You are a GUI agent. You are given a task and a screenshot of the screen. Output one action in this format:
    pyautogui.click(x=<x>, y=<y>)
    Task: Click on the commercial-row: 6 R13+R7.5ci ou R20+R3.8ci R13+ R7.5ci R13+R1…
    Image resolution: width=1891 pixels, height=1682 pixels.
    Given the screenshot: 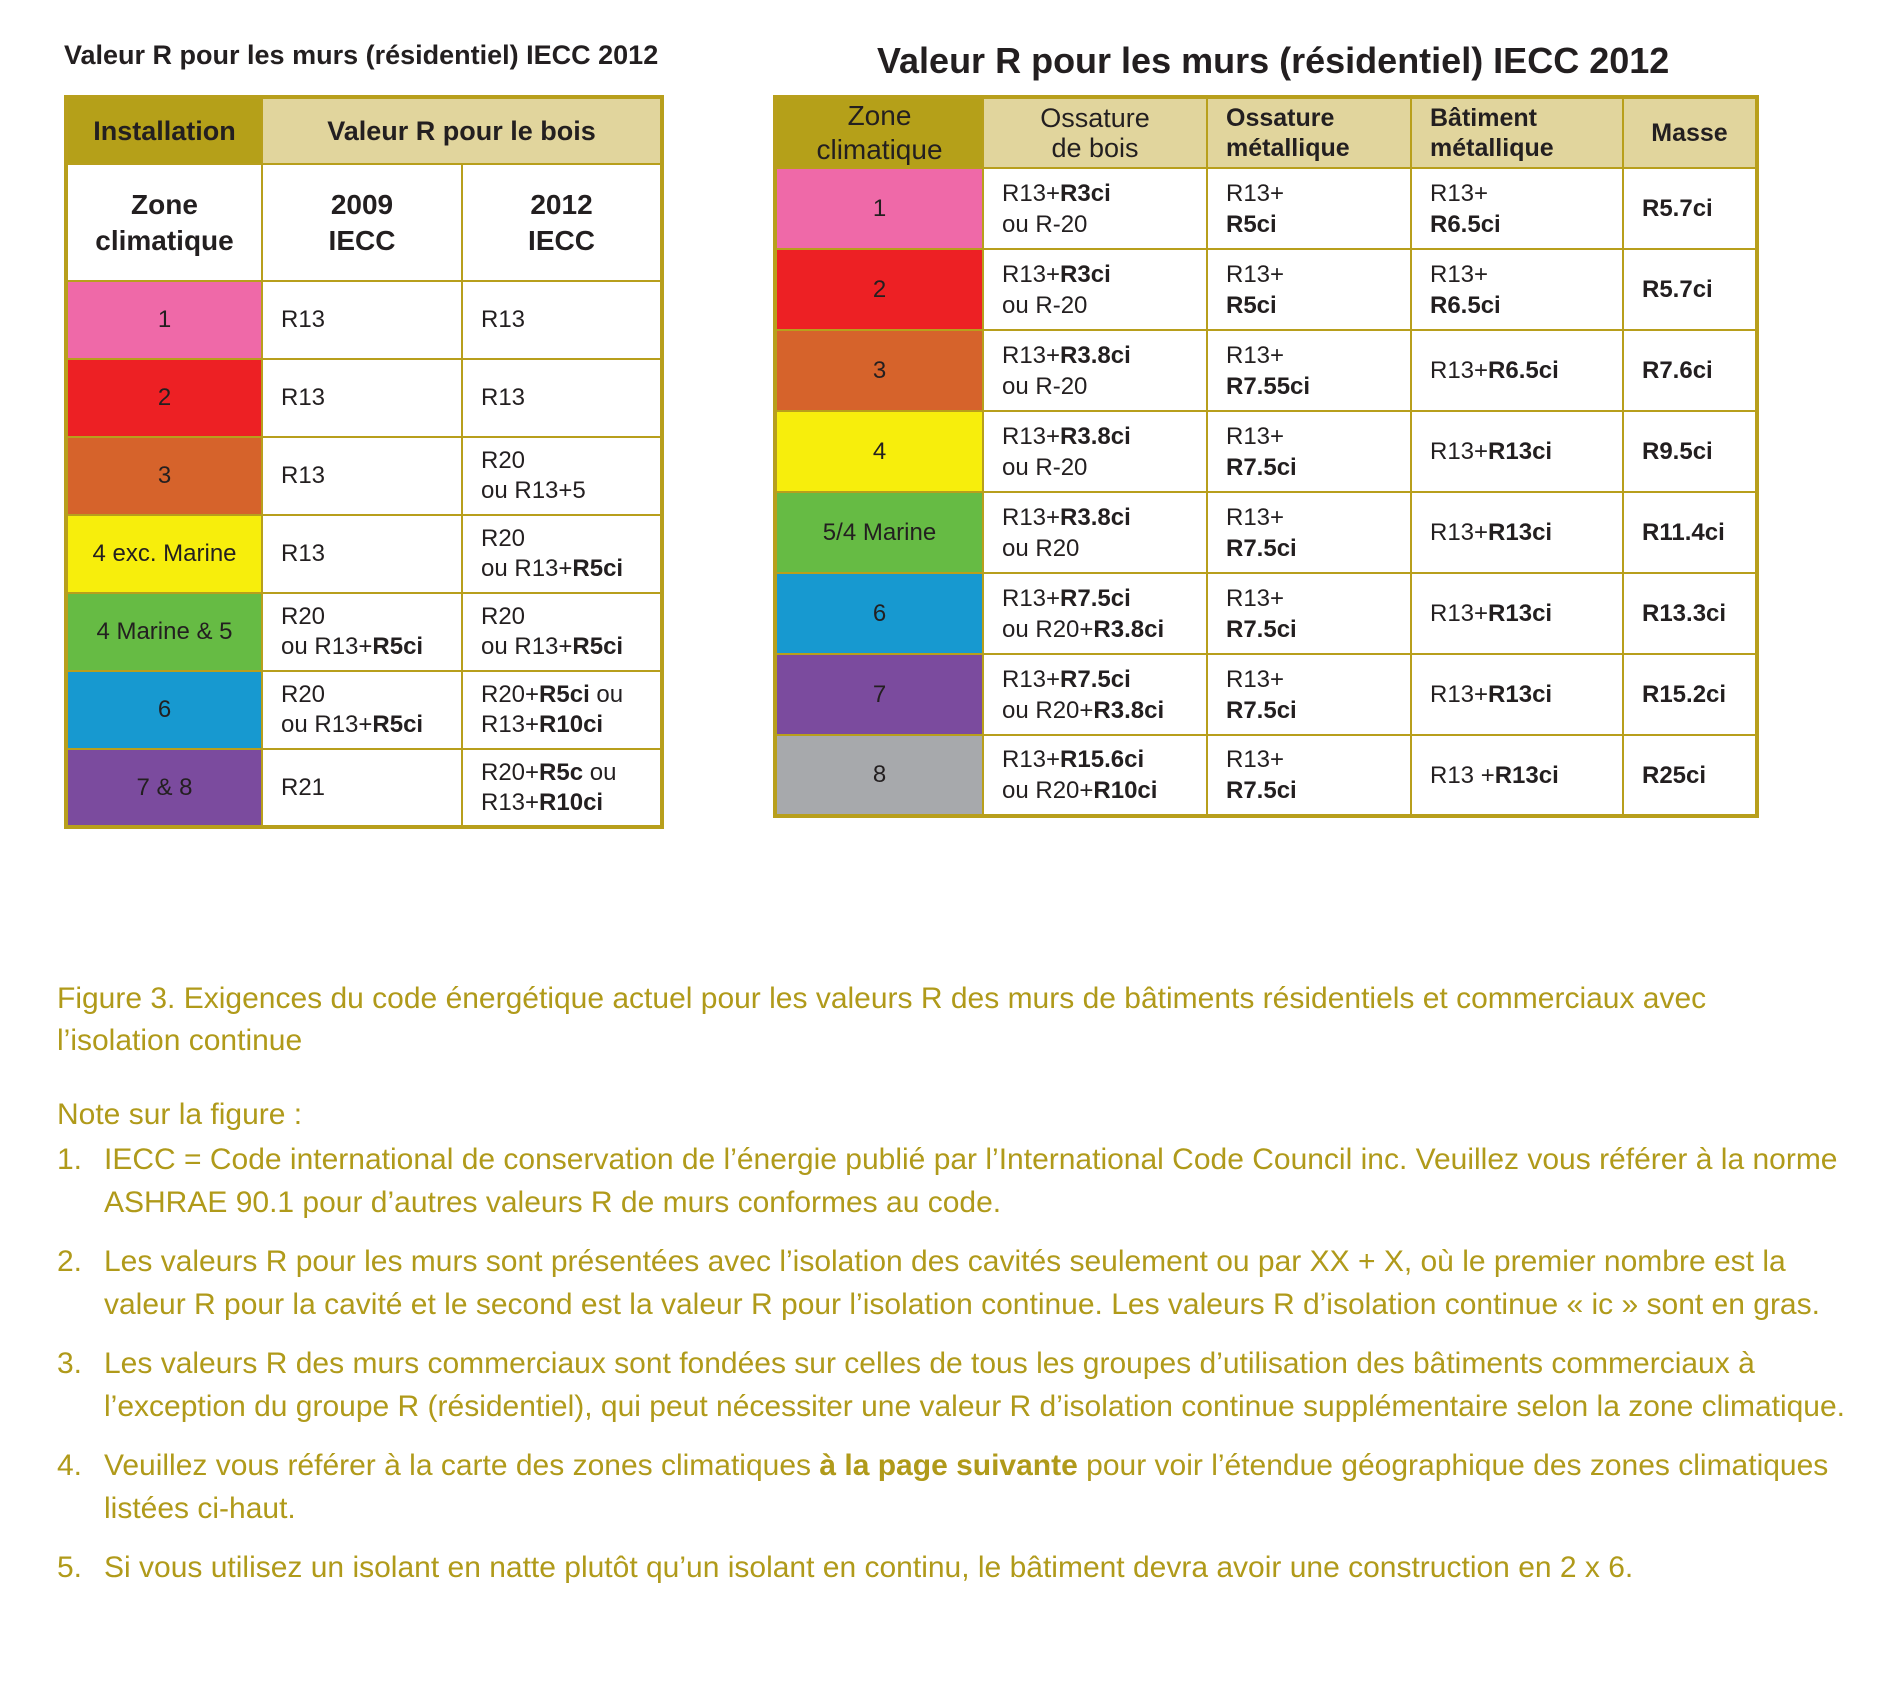 What is the action you would take?
    pyautogui.click(x=1266, y=613)
    